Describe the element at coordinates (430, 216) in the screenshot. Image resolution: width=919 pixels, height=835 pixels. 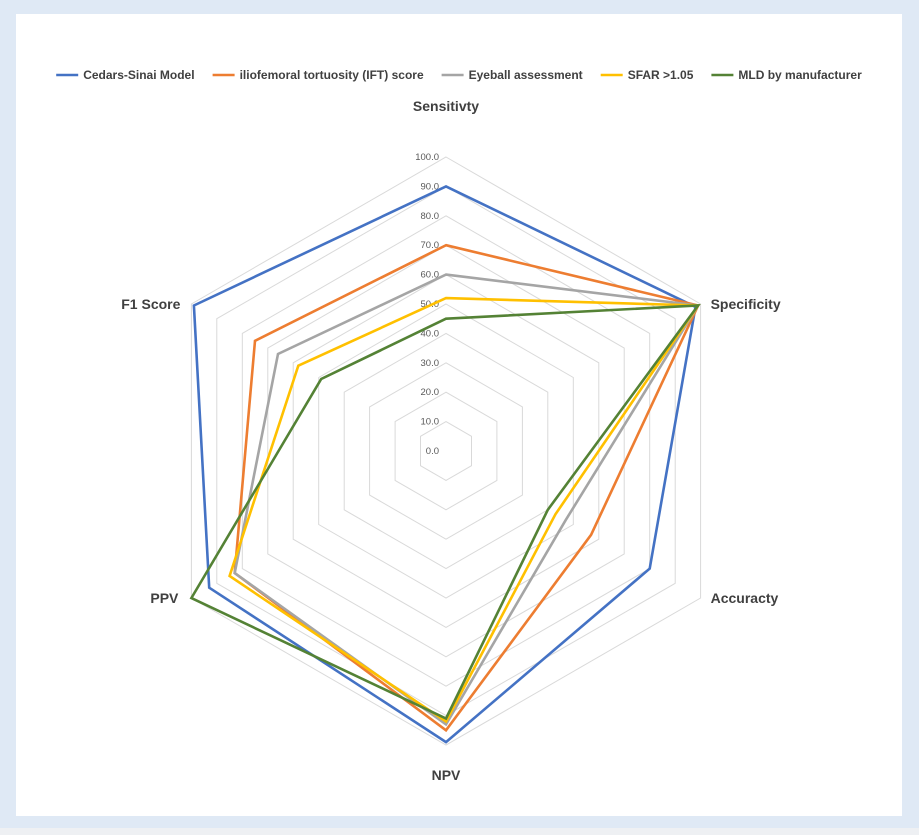
I see `tick-label: 80.0` at that location.